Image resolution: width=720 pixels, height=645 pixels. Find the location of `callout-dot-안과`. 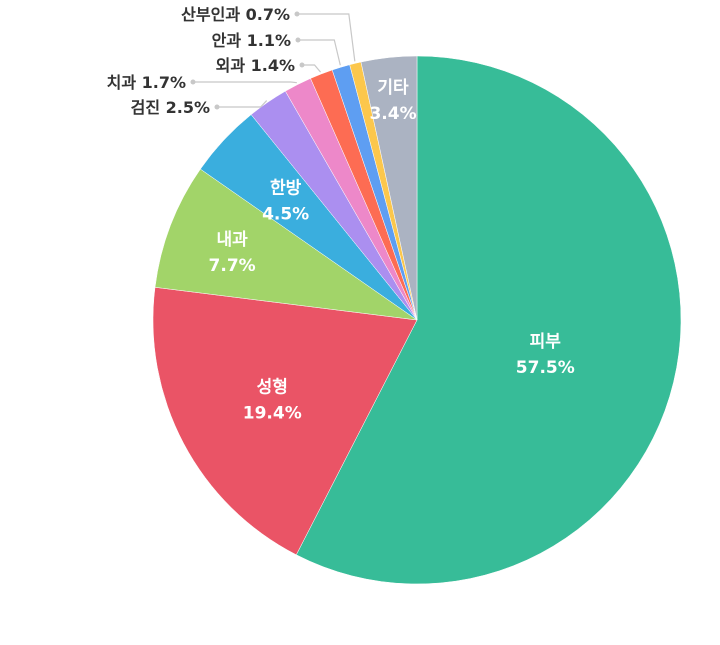

callout-dot-안과 is located at coordinates (298, 40).